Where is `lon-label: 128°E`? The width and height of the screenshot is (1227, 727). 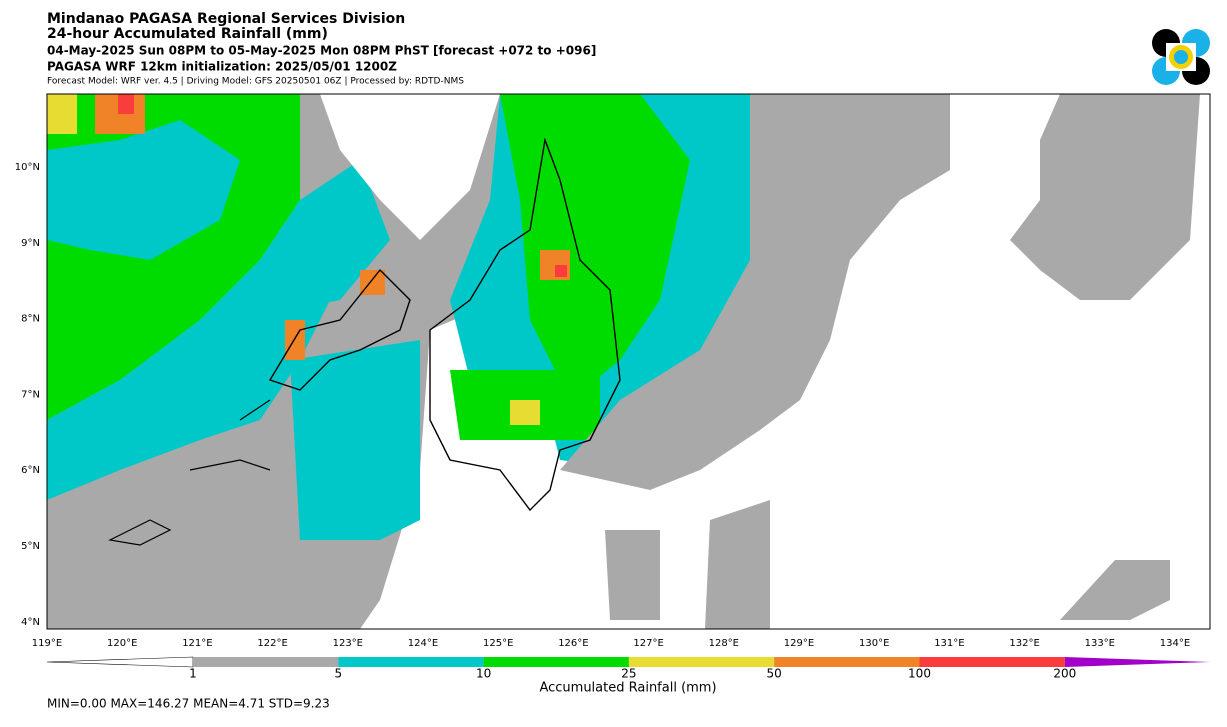 lon-label: 128°E is located at coordinates (724, 643).